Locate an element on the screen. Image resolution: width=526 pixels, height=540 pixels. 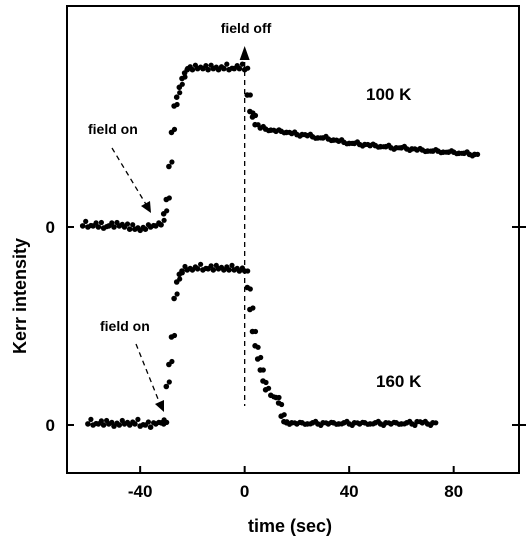
x-tick-label: 80 is located at coordinates (453, 491).